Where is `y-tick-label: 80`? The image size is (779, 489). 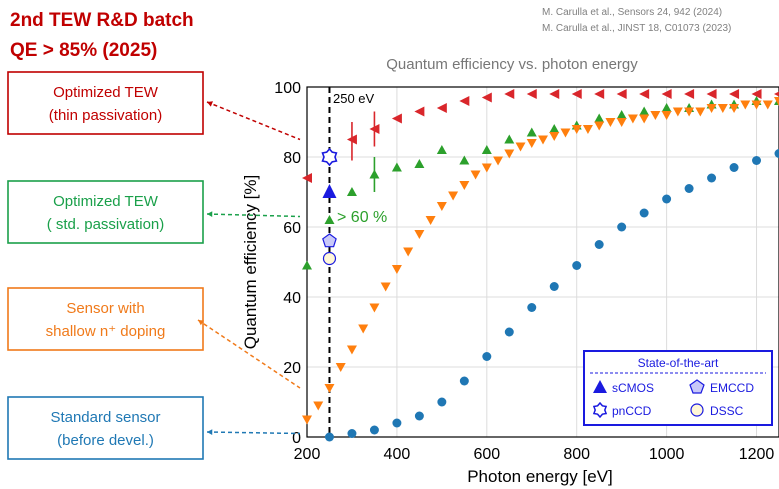
y-tick-label: 80 is located at coordinates (292, 158).